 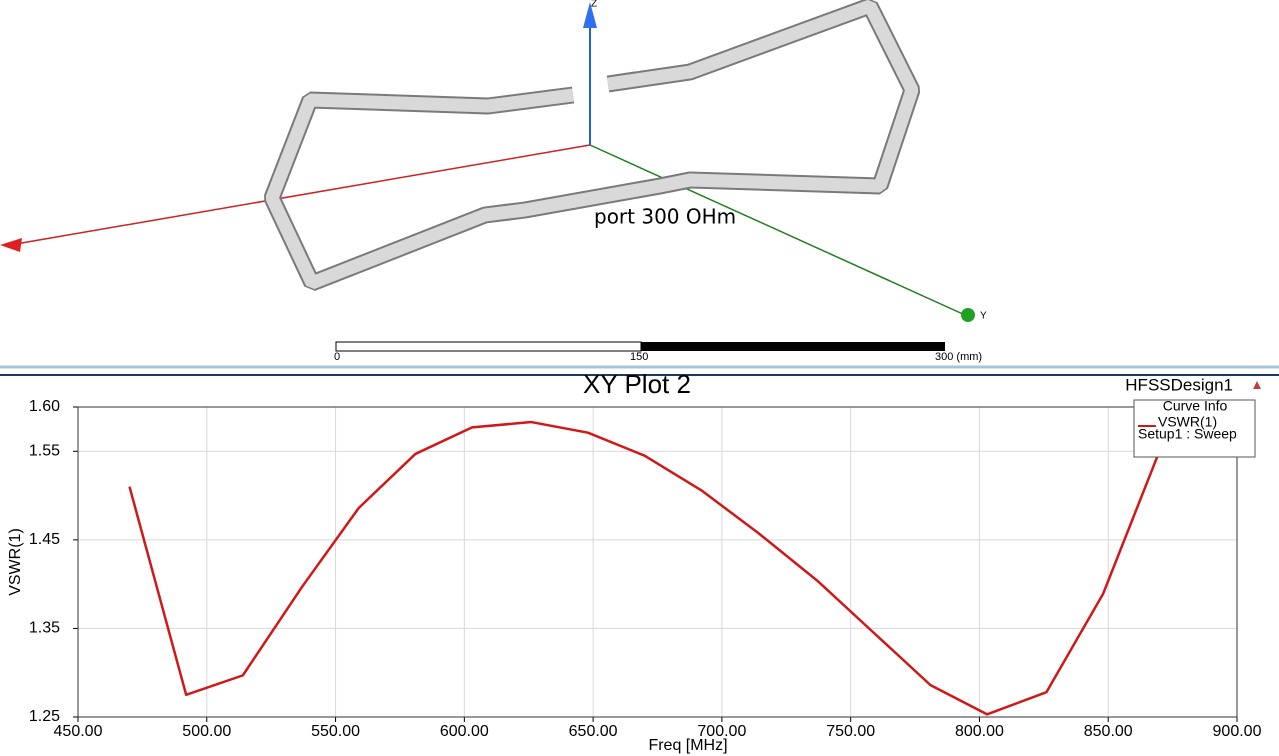 What do you see at coordinates (300, 195) in the screenshot?
I see `x-axis-3d` at bounding box center [300, 195].